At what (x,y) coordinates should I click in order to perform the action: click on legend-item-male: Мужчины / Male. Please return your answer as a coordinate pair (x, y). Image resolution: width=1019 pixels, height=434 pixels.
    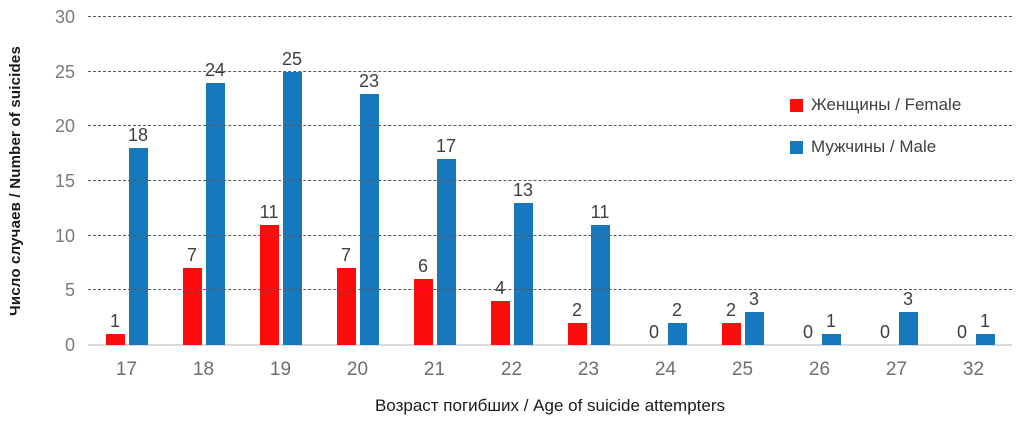
    Looking at the image, I should click on (875, 147).